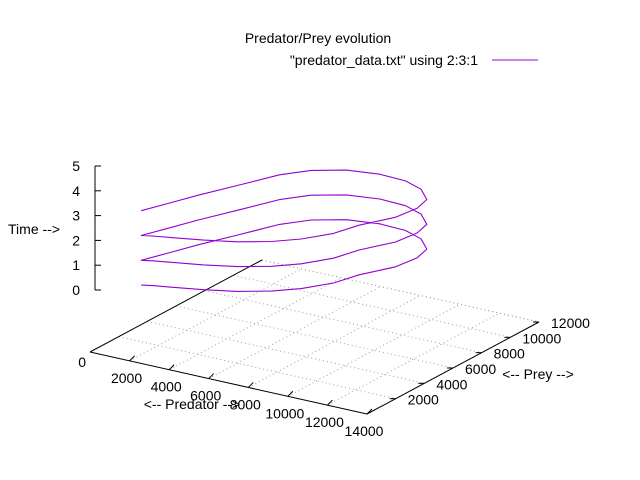  Describe the element at coordinates (76, 191) in the screenshot. I see `z-tick-label-4: 4` at that location.